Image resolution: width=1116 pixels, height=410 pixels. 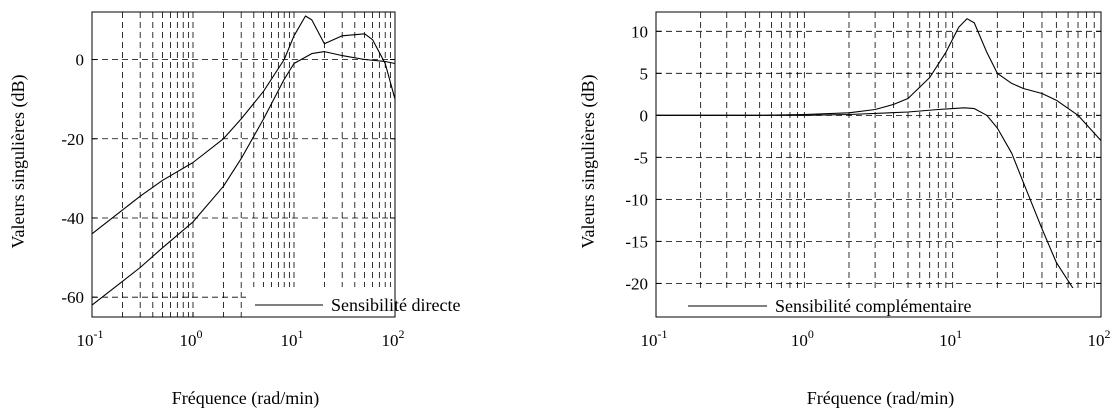 I want to click on y-tick-label: 10, so click(x=639, y=31).